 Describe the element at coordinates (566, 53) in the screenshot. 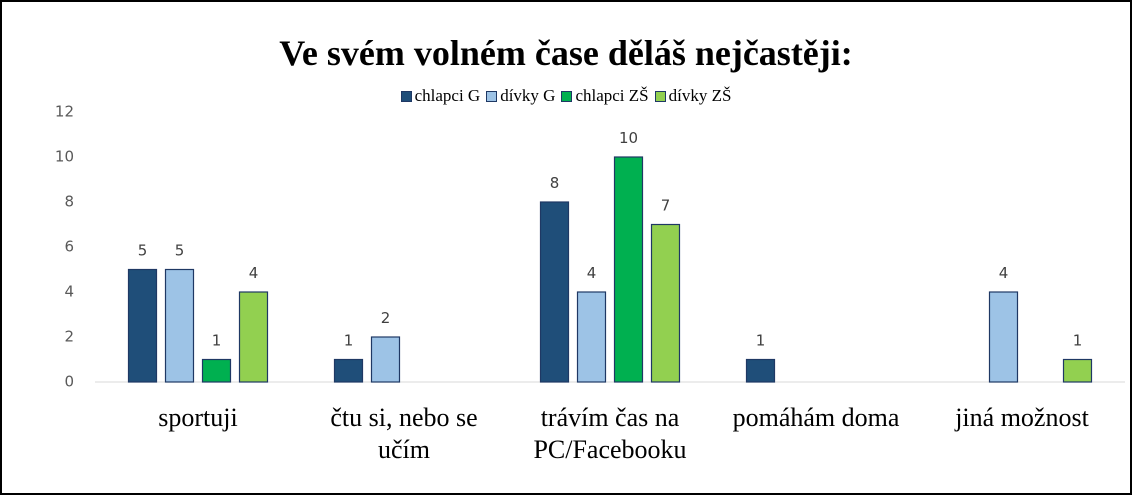

I see `chart-title: Ve svém volném čase děláš nejčastěji:` at that location.